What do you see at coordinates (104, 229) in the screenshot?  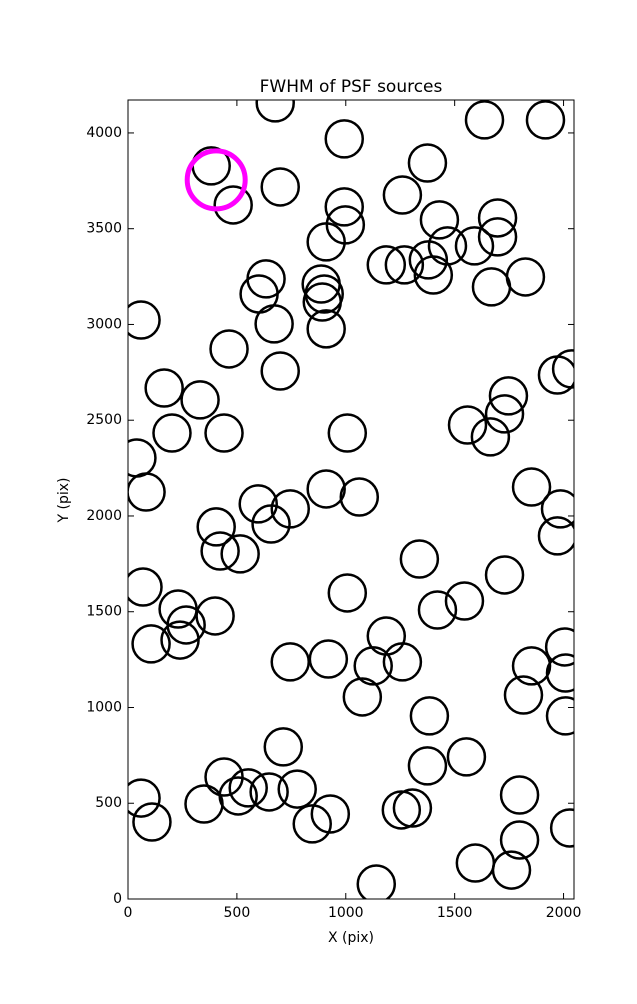 I see `y-tick-label: 3500` at bounding box center [104, 229].